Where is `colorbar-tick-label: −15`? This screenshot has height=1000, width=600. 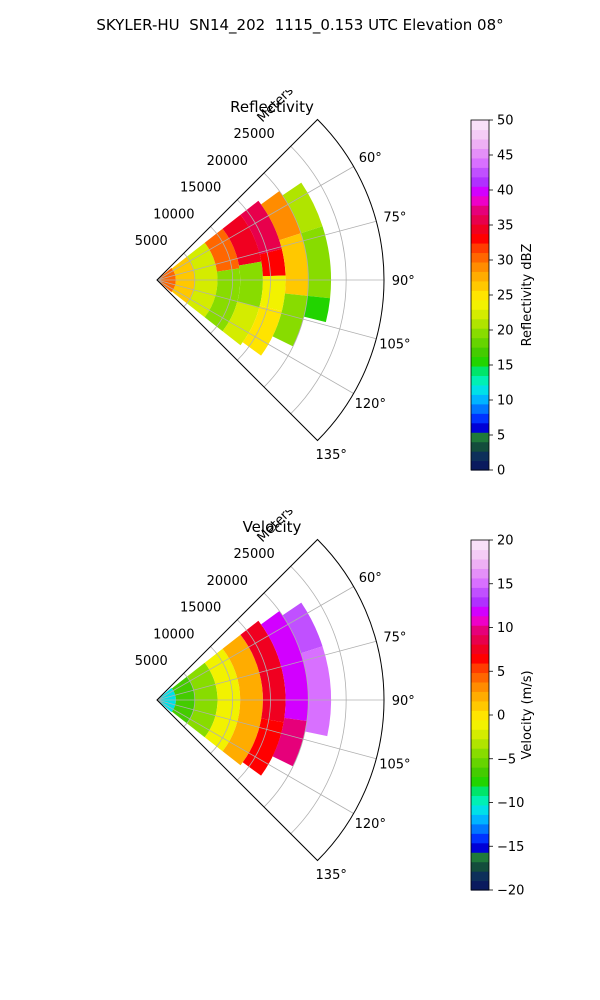 colorbar-tick-label: −15 is located at coordinates (510, 847).